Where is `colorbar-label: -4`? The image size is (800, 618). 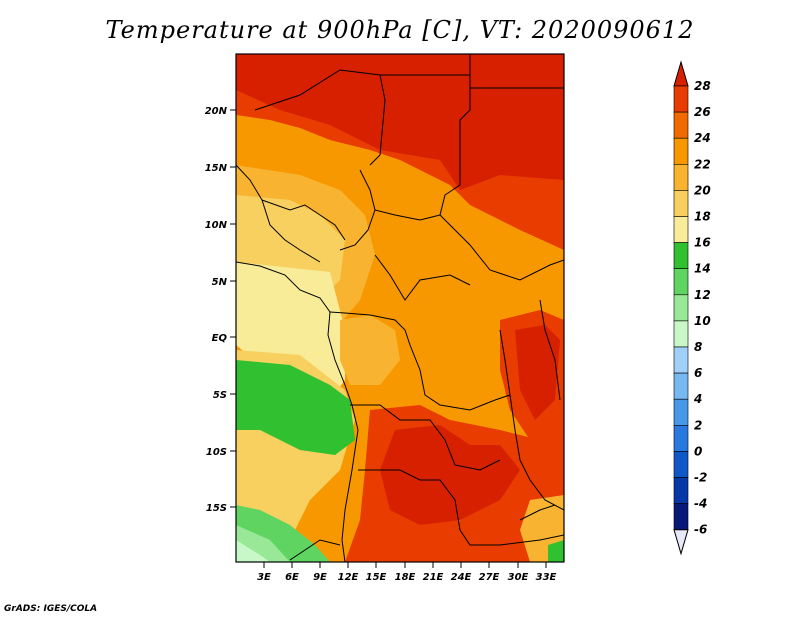 colorbar-label: -4 is located at coordinates (700, 504).